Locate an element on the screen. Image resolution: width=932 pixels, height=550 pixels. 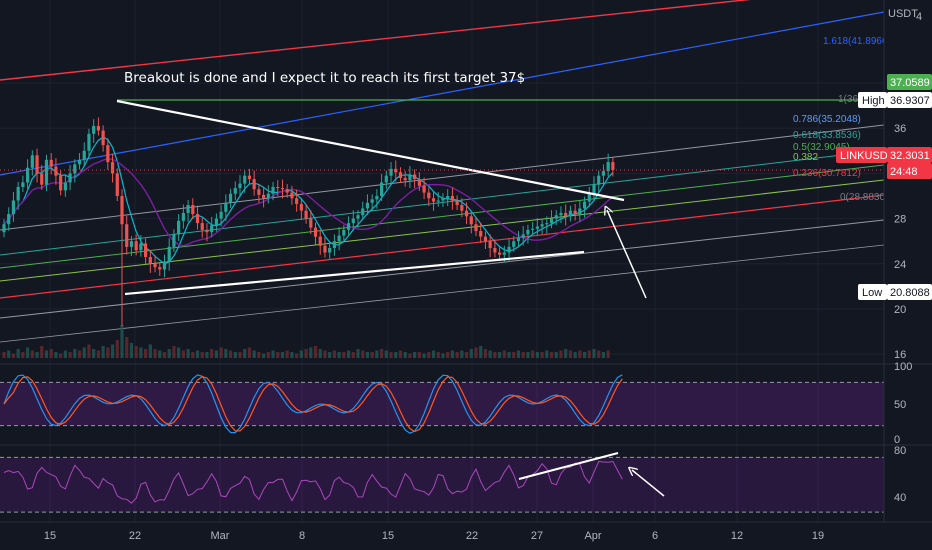
price-tag-value: 32.3031 is located at coordinates (910, 156).